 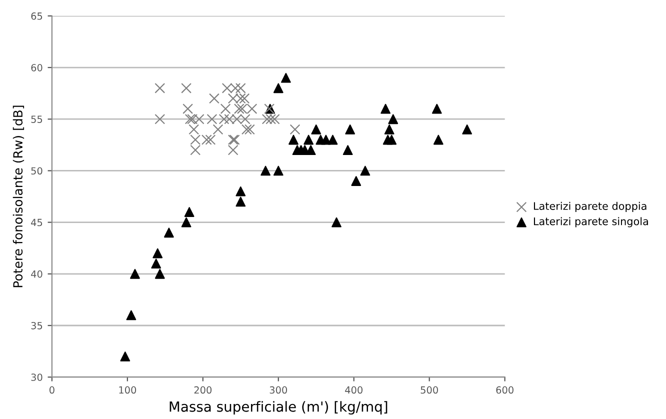 What do you see at coordinates (590, 207) in the screenshot?
I see `legend-label: Laterizi parete doppia` at bounding box center [590, 207].